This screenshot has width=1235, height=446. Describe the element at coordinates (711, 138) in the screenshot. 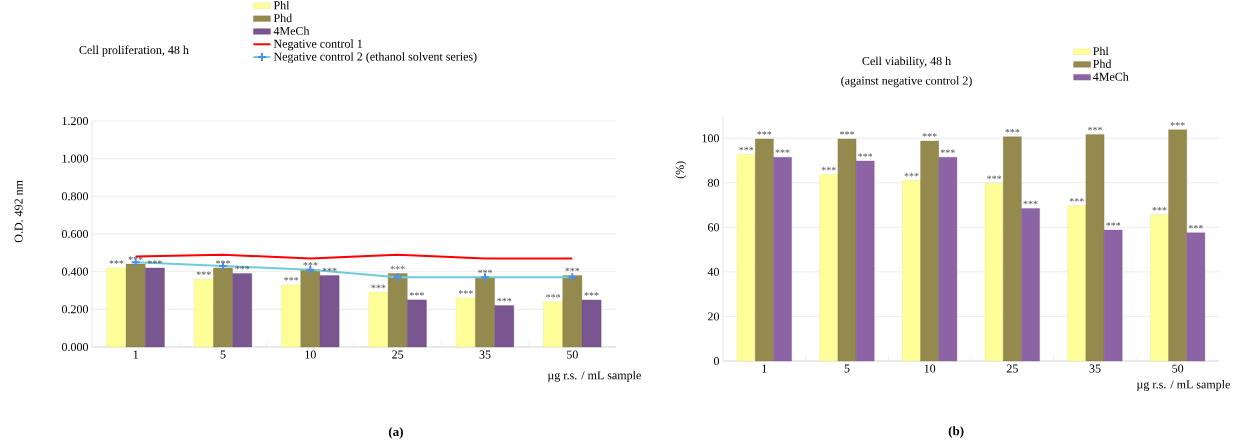

I see `y-tick-label: 100` at that location.